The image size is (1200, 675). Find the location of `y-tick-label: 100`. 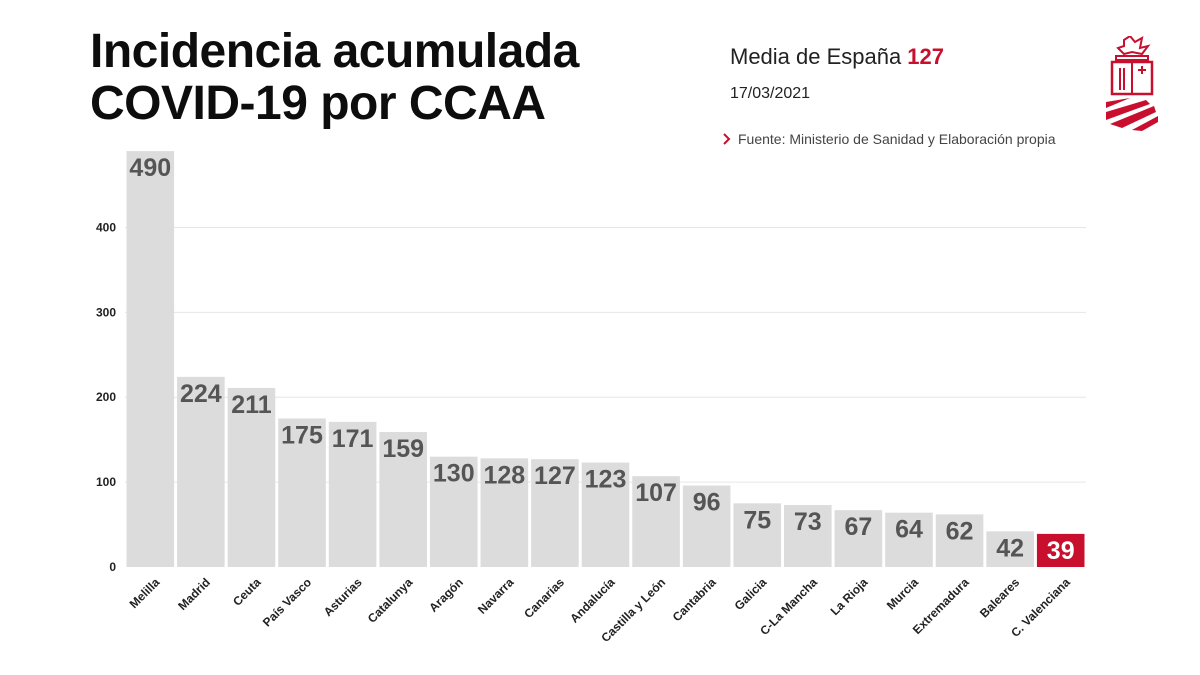

y-tick-label: 100 is located at coordinates (106, 482).